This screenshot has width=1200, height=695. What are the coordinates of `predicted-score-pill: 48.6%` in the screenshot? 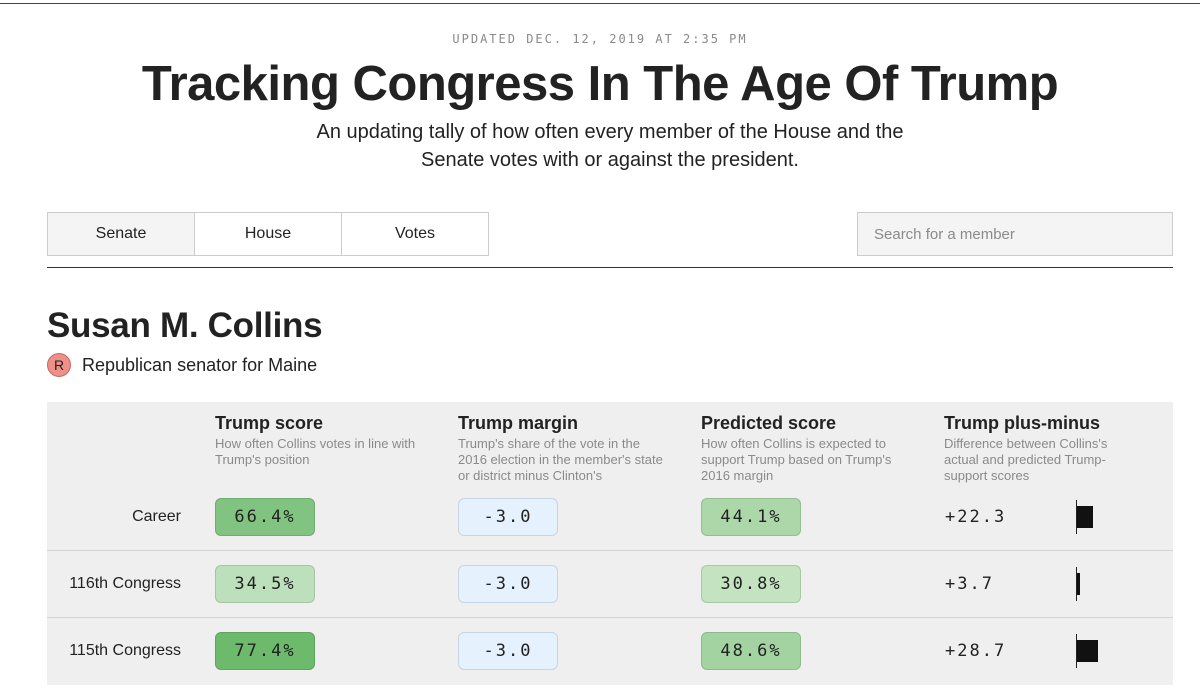 It's located at (751, 651).